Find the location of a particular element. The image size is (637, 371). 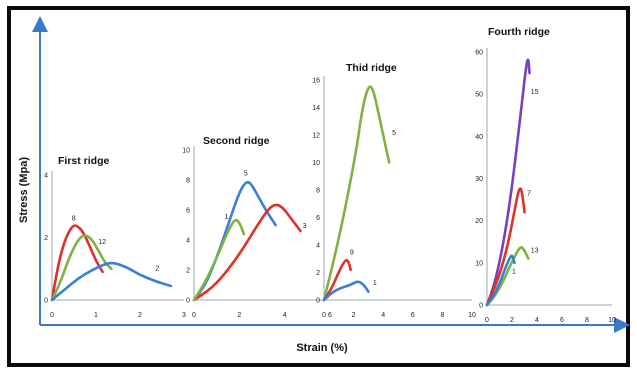

panel-title: Fourth ridge is located at coordinates (519, 32).